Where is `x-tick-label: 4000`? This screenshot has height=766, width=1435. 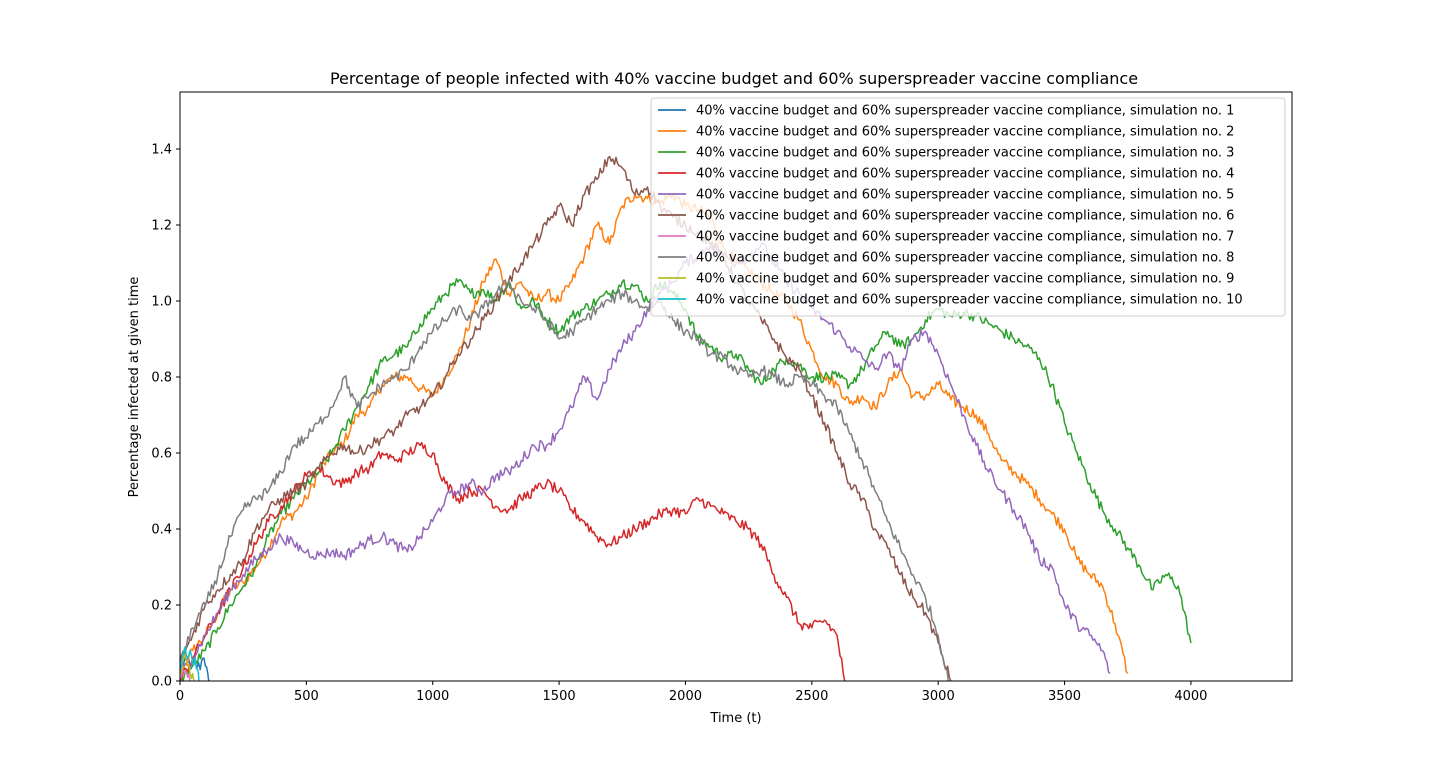
x-tick-label: 4000 is located at coordinates (1190, 696).